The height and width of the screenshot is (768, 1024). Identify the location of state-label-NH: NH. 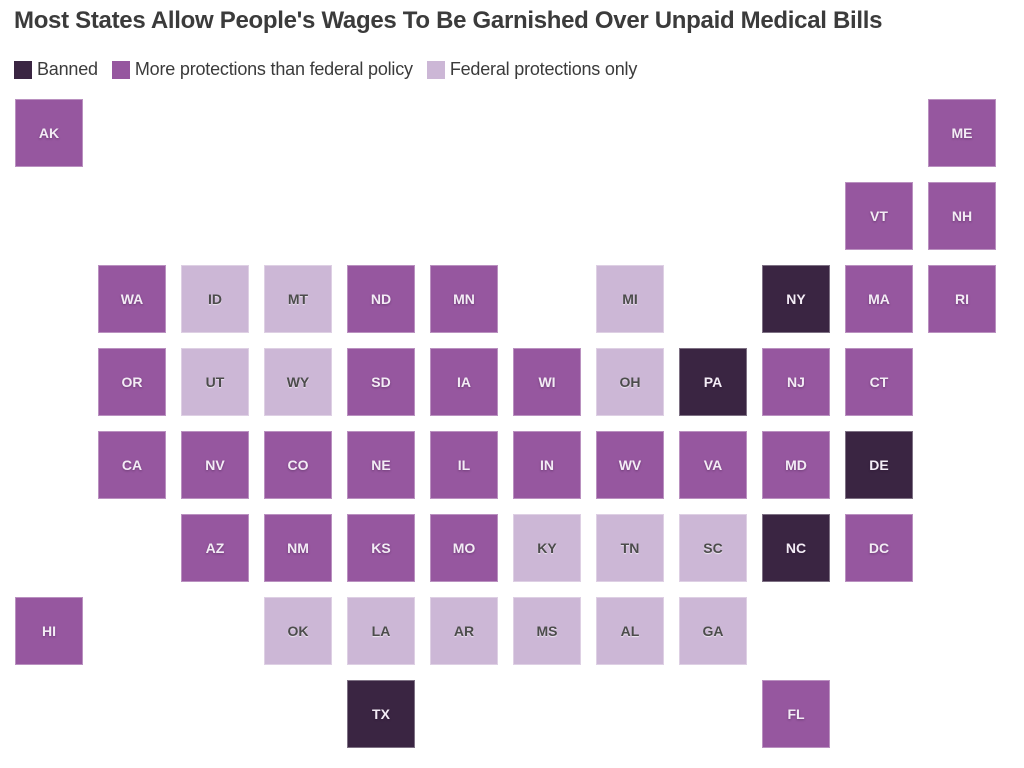
(962, 216).